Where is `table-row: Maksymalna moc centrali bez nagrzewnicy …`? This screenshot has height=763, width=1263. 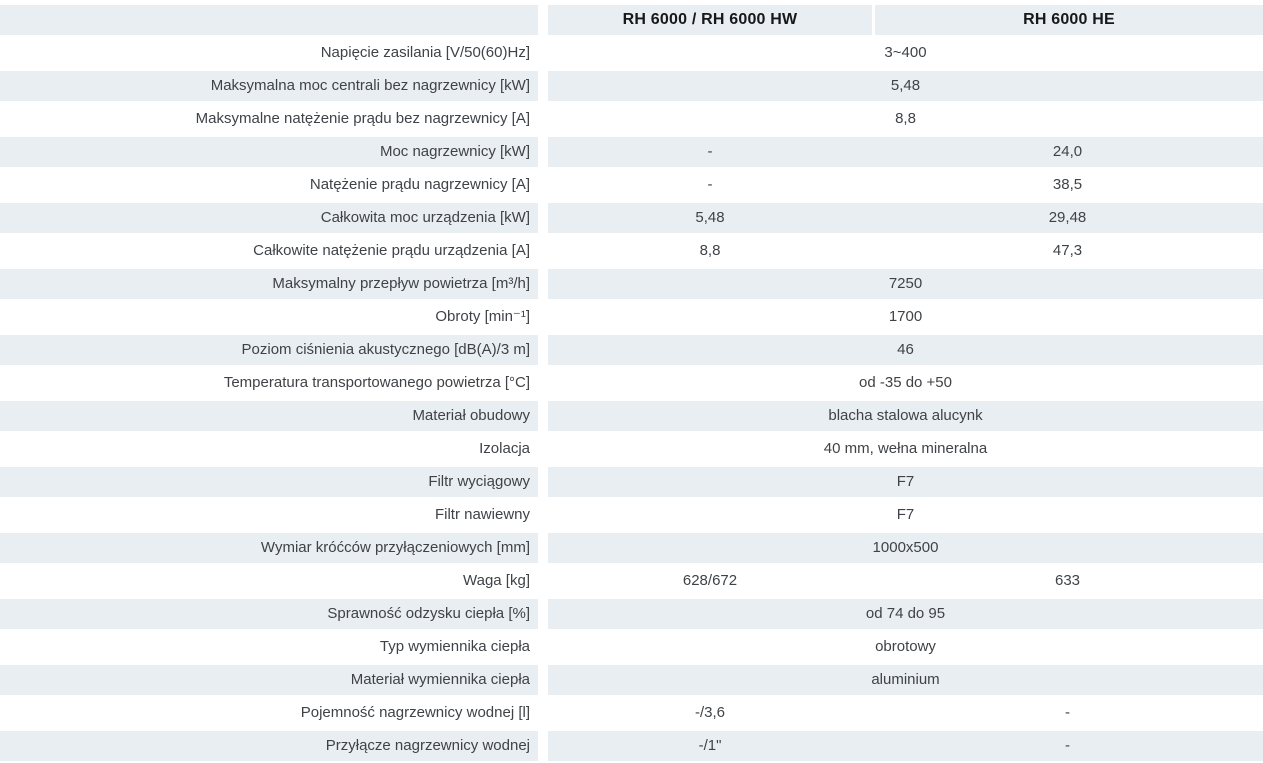 table-row: Maksymalna moc centrali bez nagrzewnicy … is located at coordinates (631, 86).